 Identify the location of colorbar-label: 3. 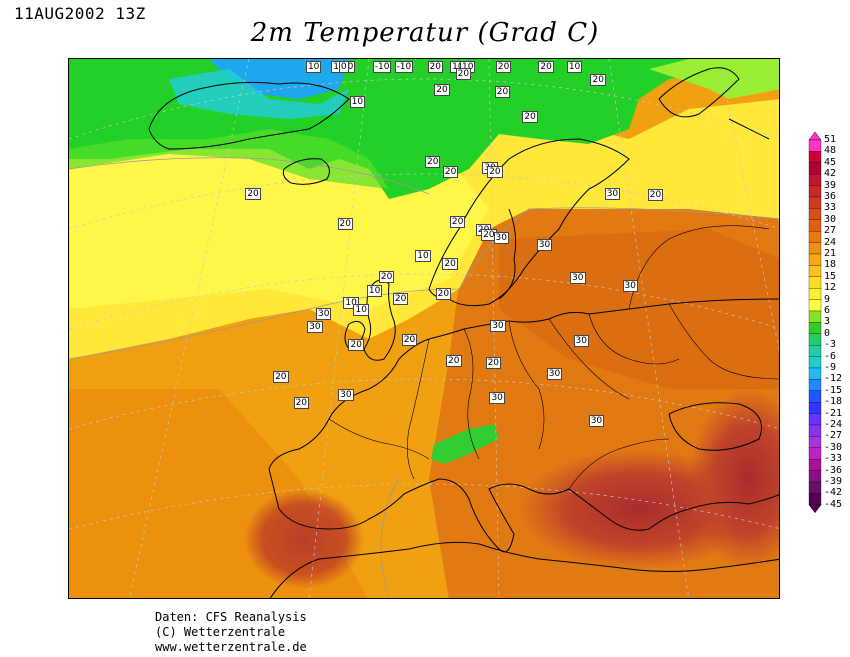
(827, 322).